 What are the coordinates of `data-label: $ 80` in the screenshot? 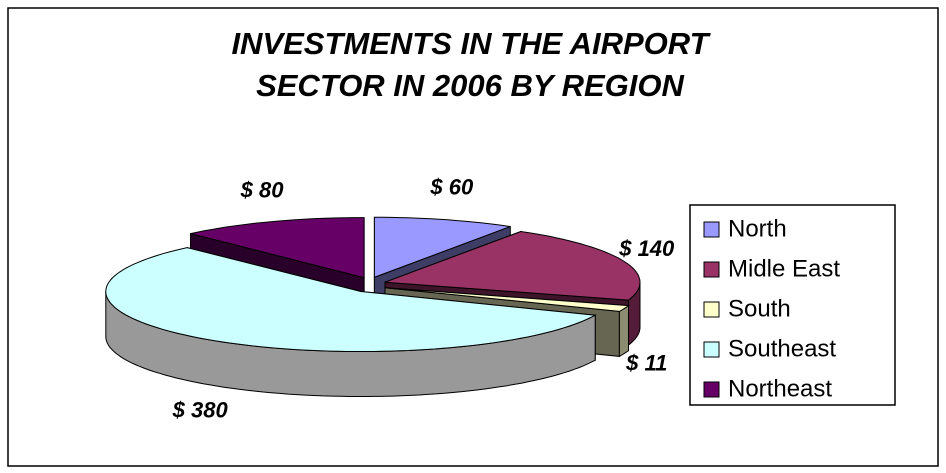 It's located at (262, 190).